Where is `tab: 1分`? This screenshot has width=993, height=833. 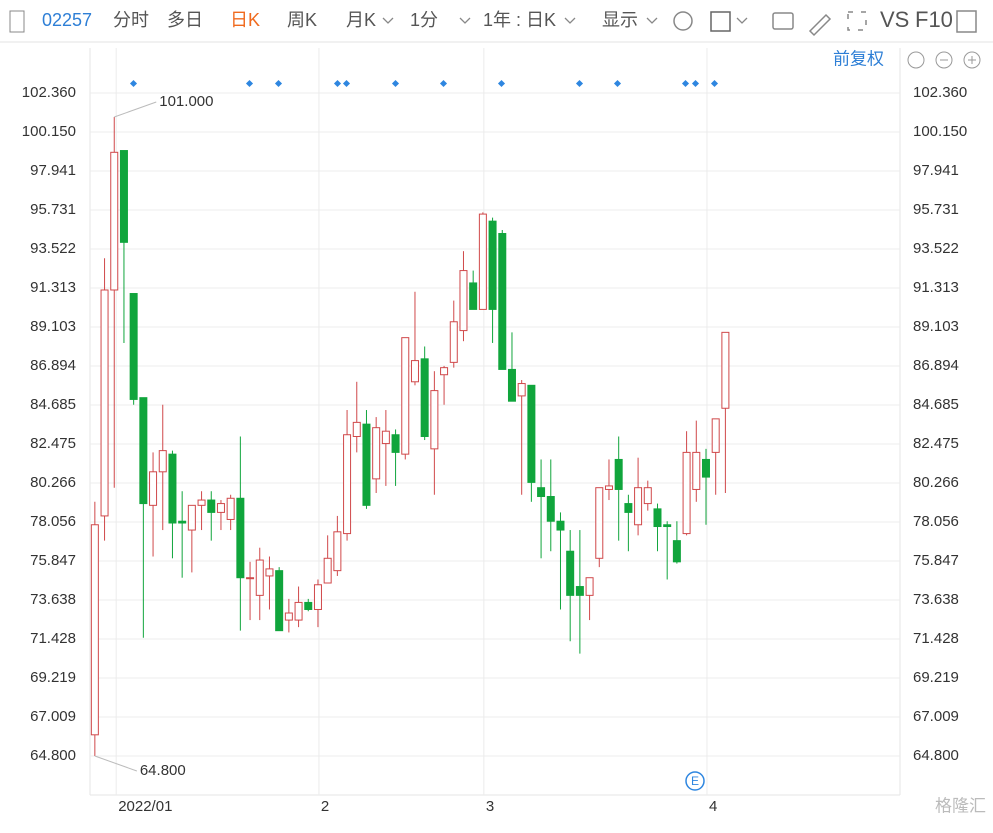
tab: 1分 is located at coordinates (424, 20).